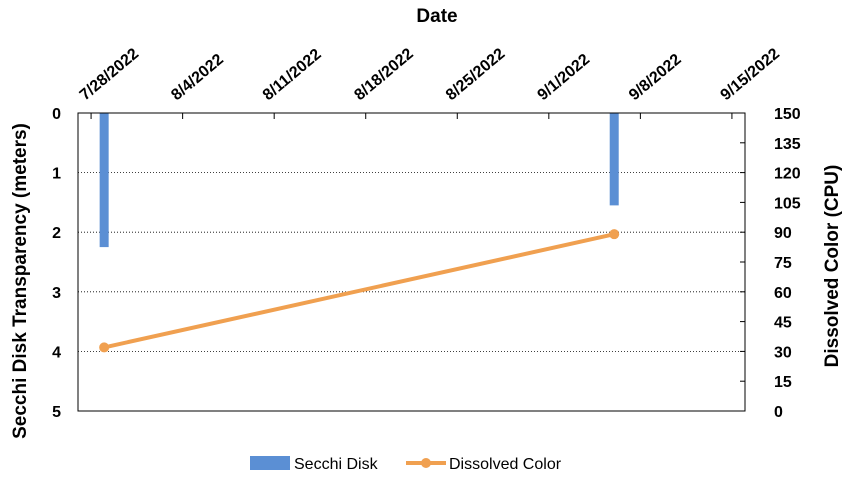 This screenshot has height=478, width=850. Describe the element at coordinates (770, 263) in the screenshot. I see `right-y-axis-ticks: 0 15 30 45 60 75 90 105 120 135 150` at that location.